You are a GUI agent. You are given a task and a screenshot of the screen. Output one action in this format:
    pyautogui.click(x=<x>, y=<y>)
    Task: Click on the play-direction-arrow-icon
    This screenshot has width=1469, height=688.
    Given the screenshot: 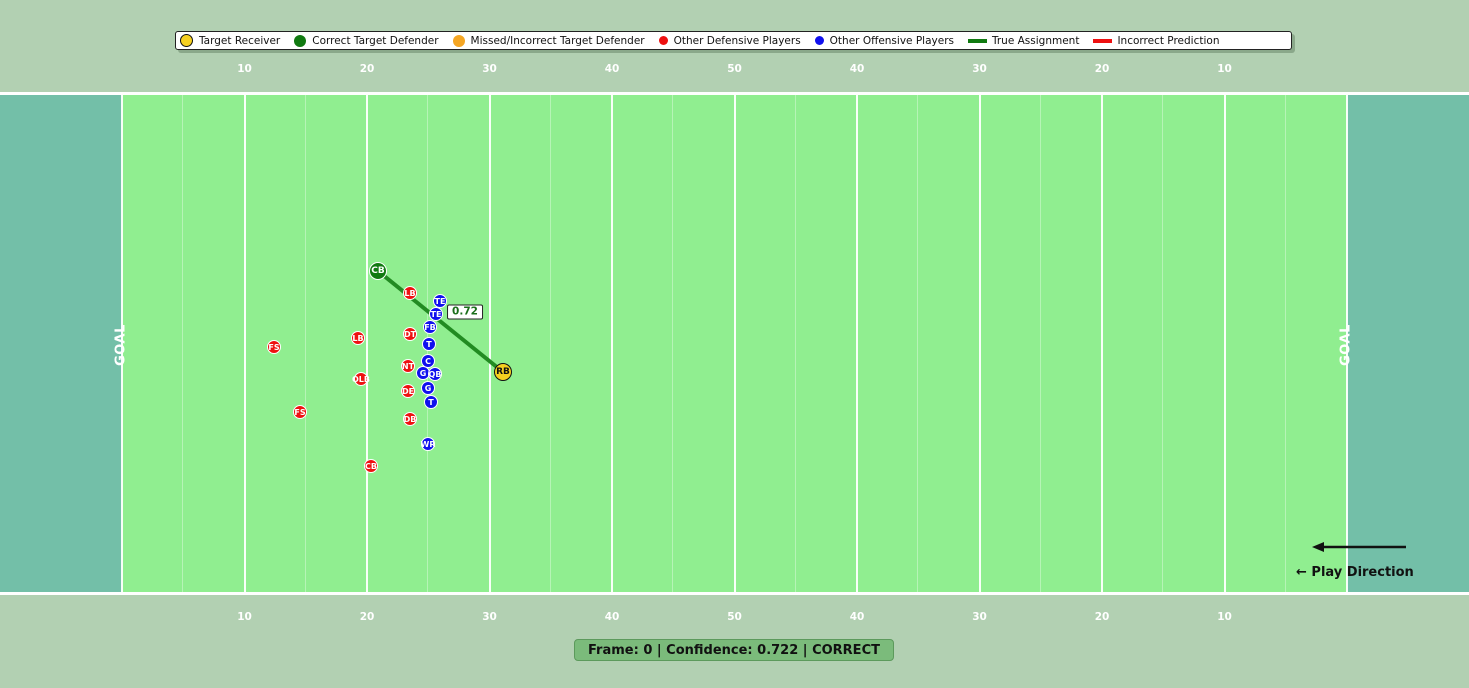 What is the action you would take?
    pyautogui.click(x=1359, y=547)
    